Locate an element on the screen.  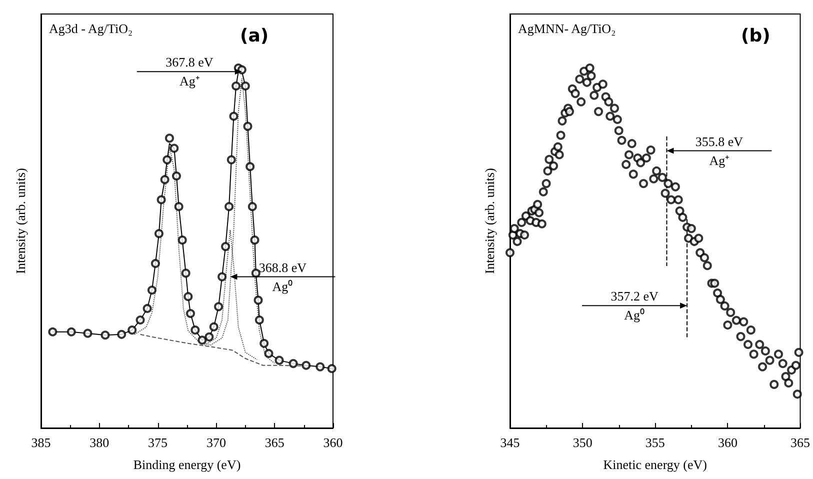
annotation: 367.8 eV is located at coordinates (190, 62).